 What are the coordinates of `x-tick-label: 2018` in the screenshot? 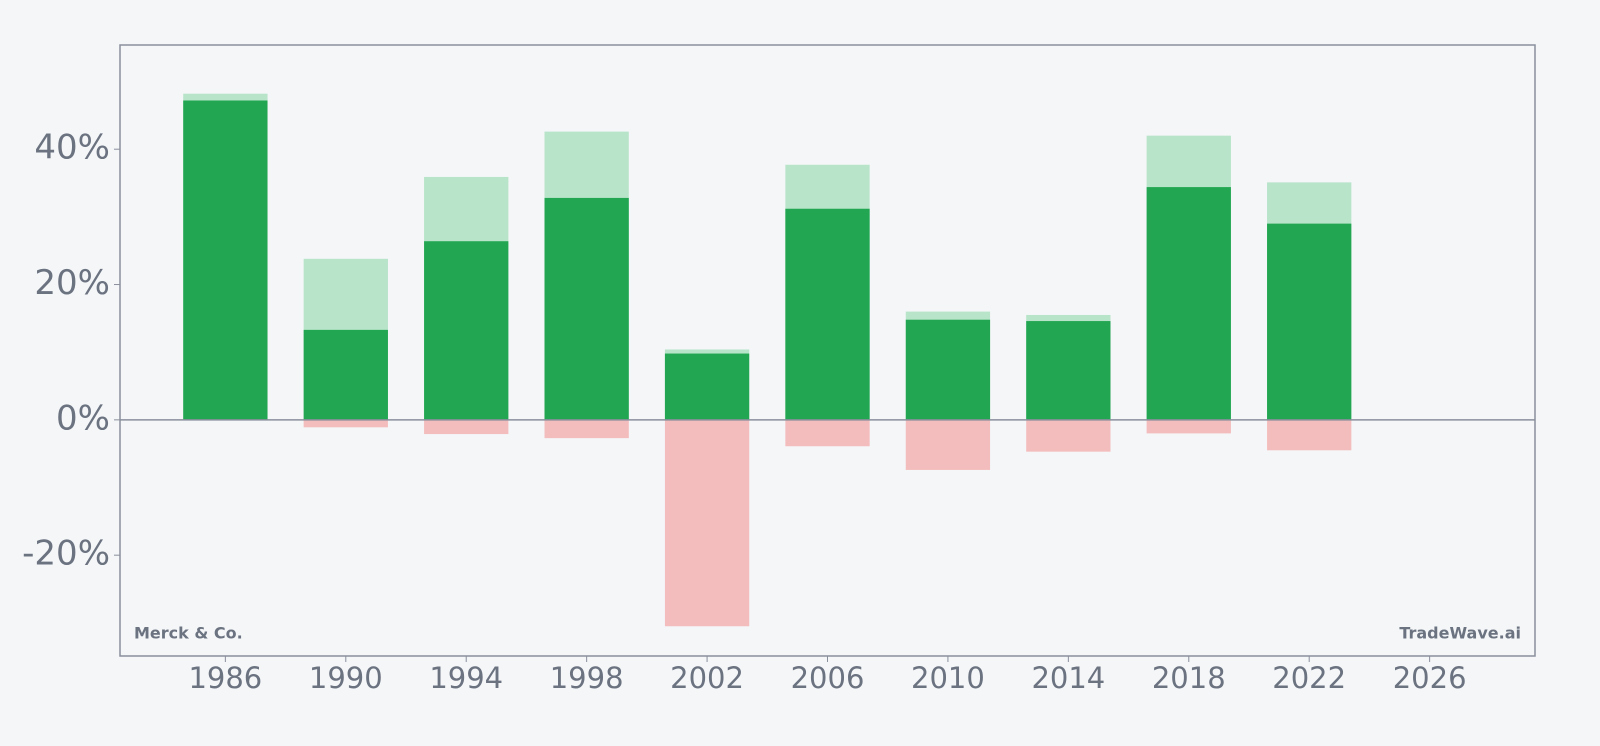 It's located at (1189, 678).